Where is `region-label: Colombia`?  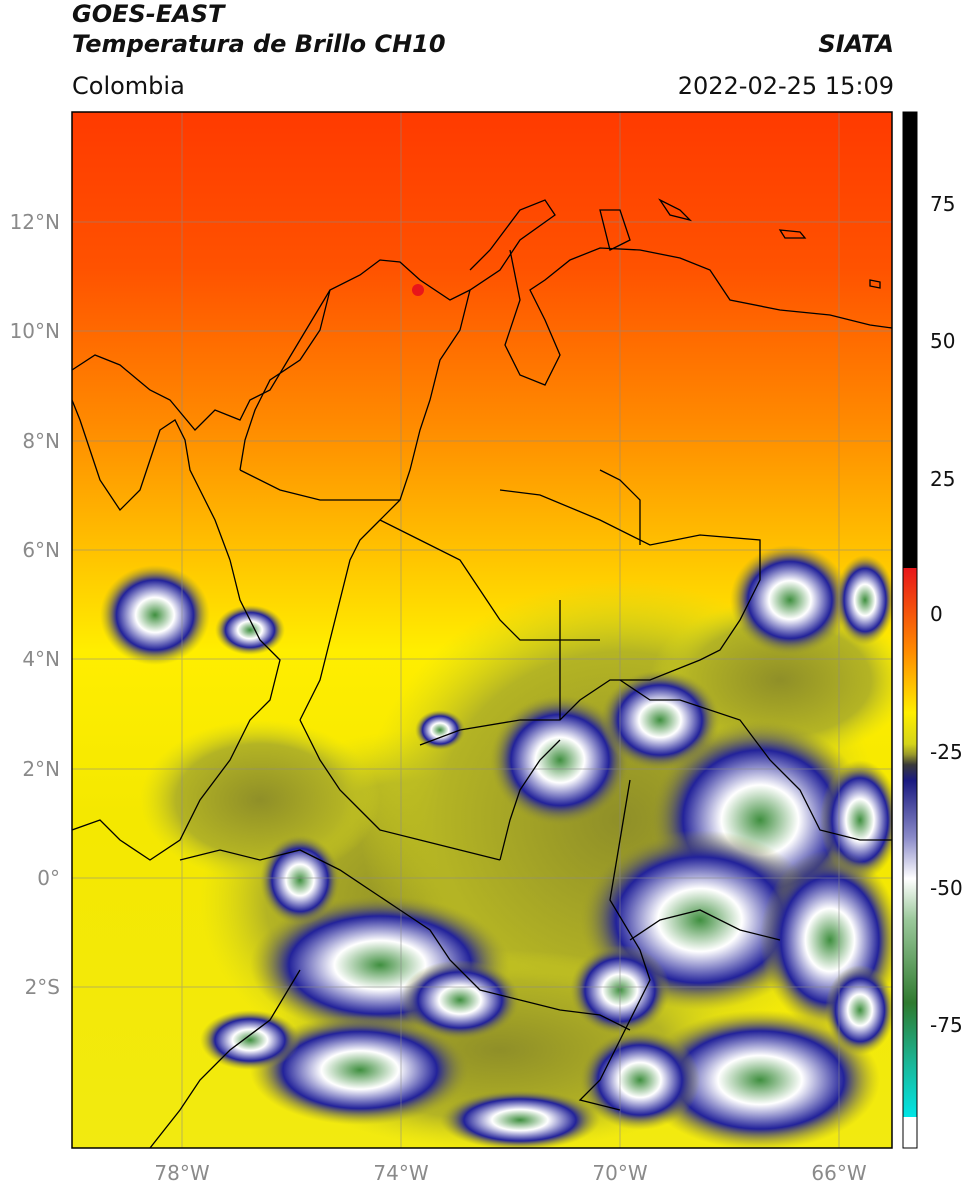
region-label: Colombia is located at coordinates (128, 86).